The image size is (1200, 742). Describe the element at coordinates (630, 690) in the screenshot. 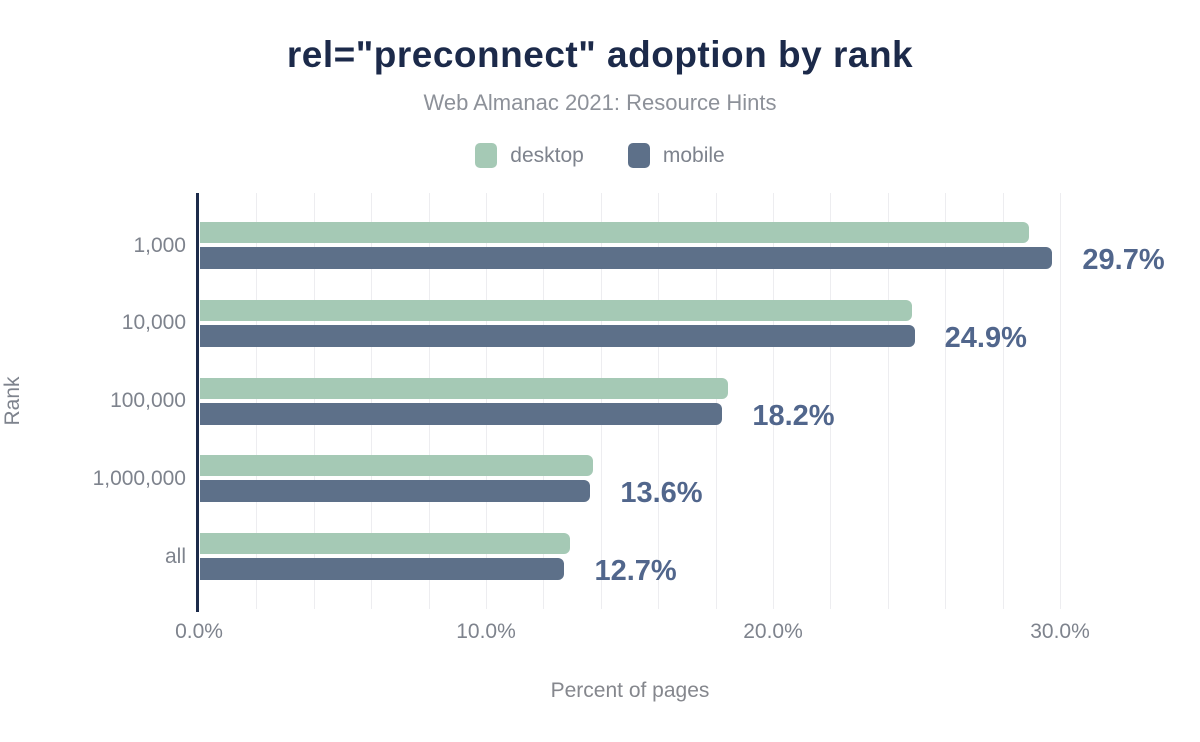

I see `x-axis-title: Percent of pages` at that location.